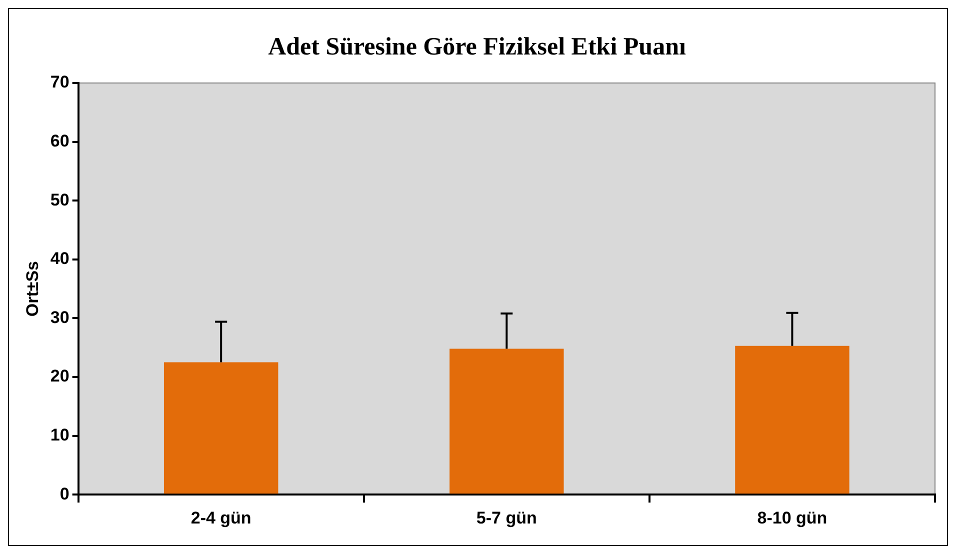 This screenshot has width=958, height=554. Describe the element at coordinates (60, 258) in the screenshot. I see `y-tick-label: 40` at that location.